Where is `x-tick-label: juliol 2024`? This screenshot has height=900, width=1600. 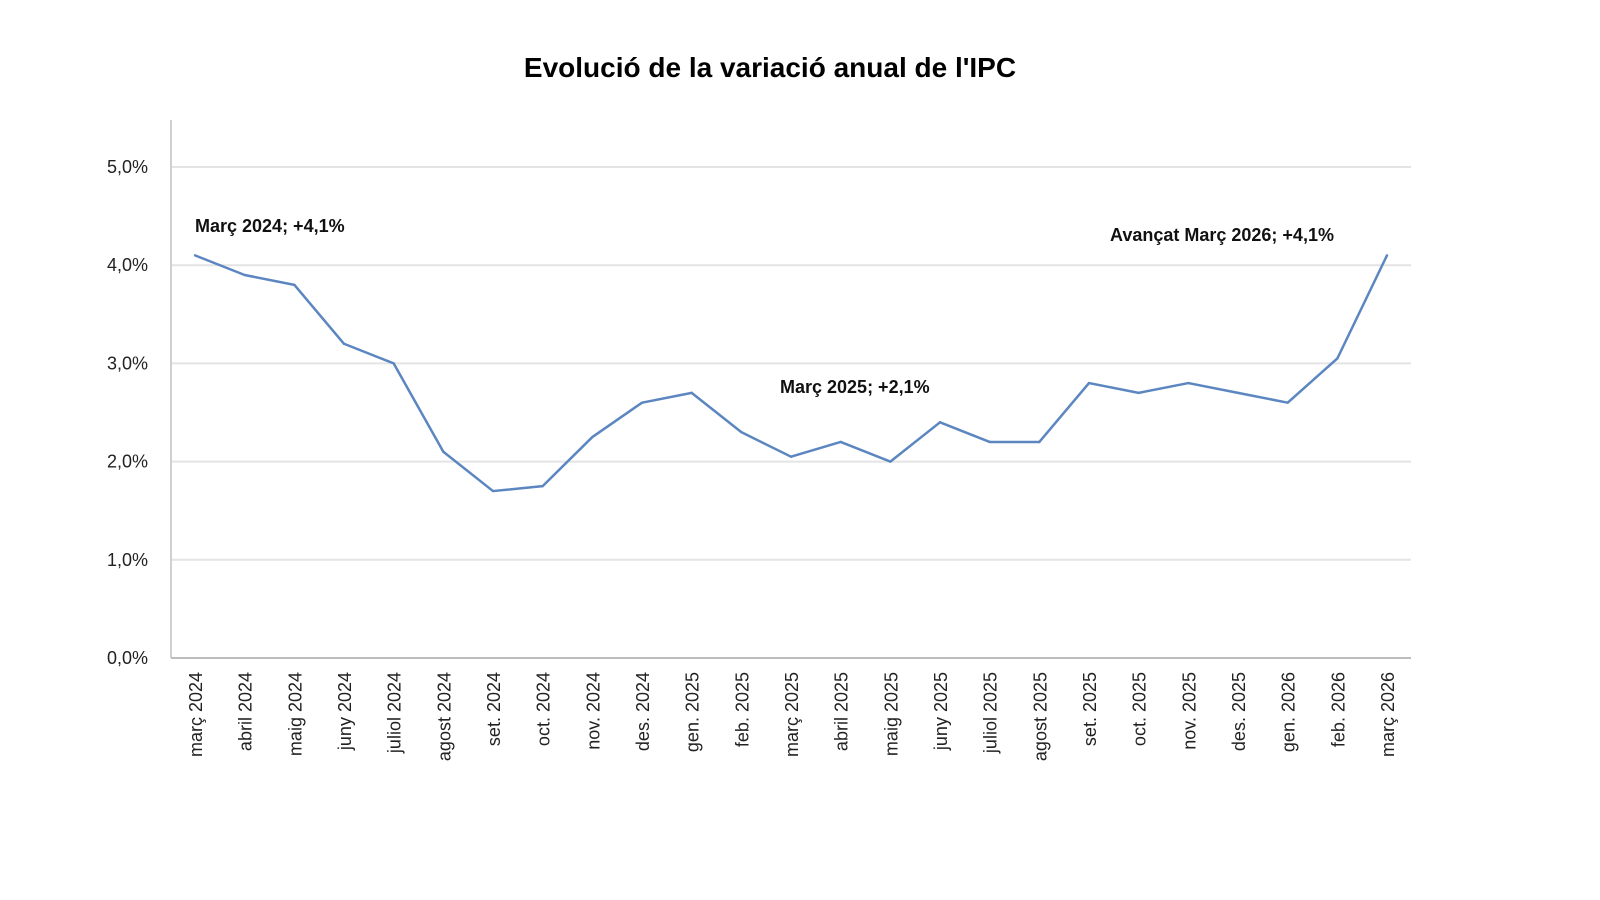
x-tick-label: juliol 2024 is located at coordinates (395, 713).